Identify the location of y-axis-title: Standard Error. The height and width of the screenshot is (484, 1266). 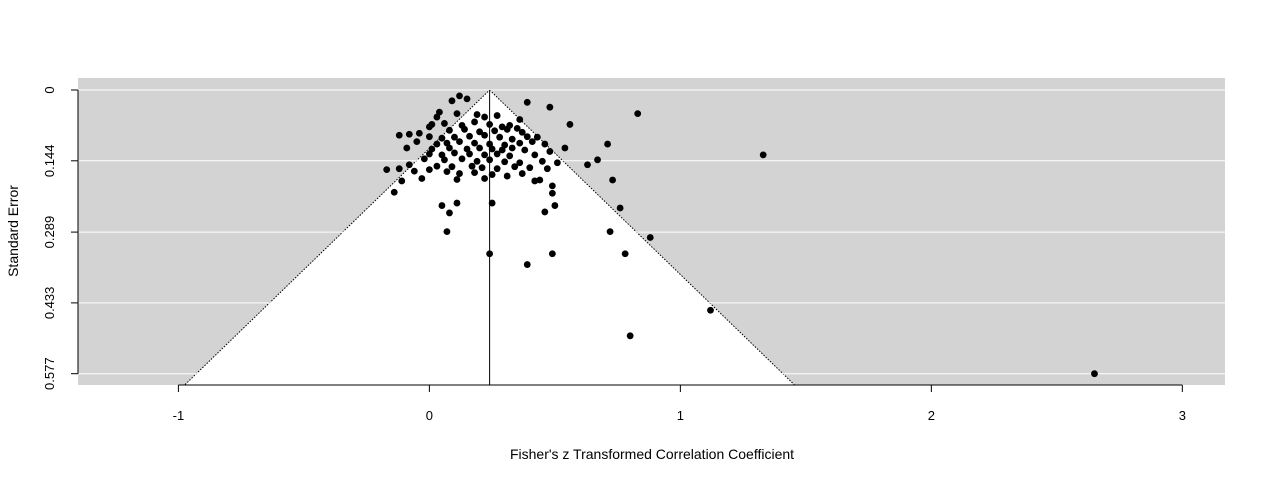
(13, 231).